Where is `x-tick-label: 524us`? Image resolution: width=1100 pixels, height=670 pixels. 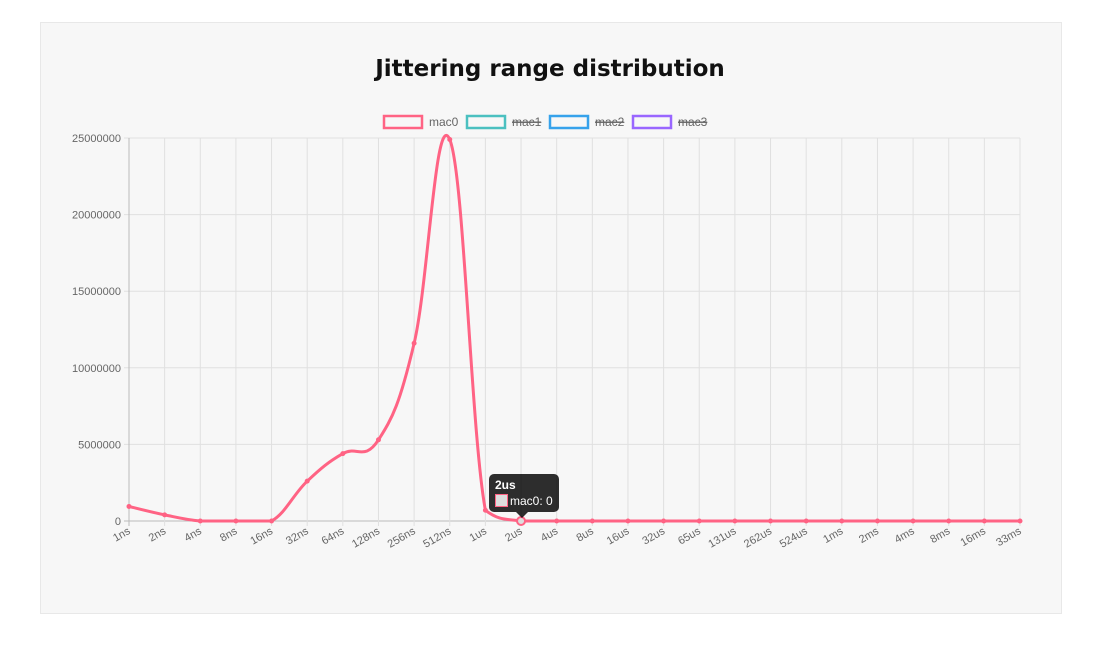 x-tick-label: 524us is located at coordinates (794, 538).